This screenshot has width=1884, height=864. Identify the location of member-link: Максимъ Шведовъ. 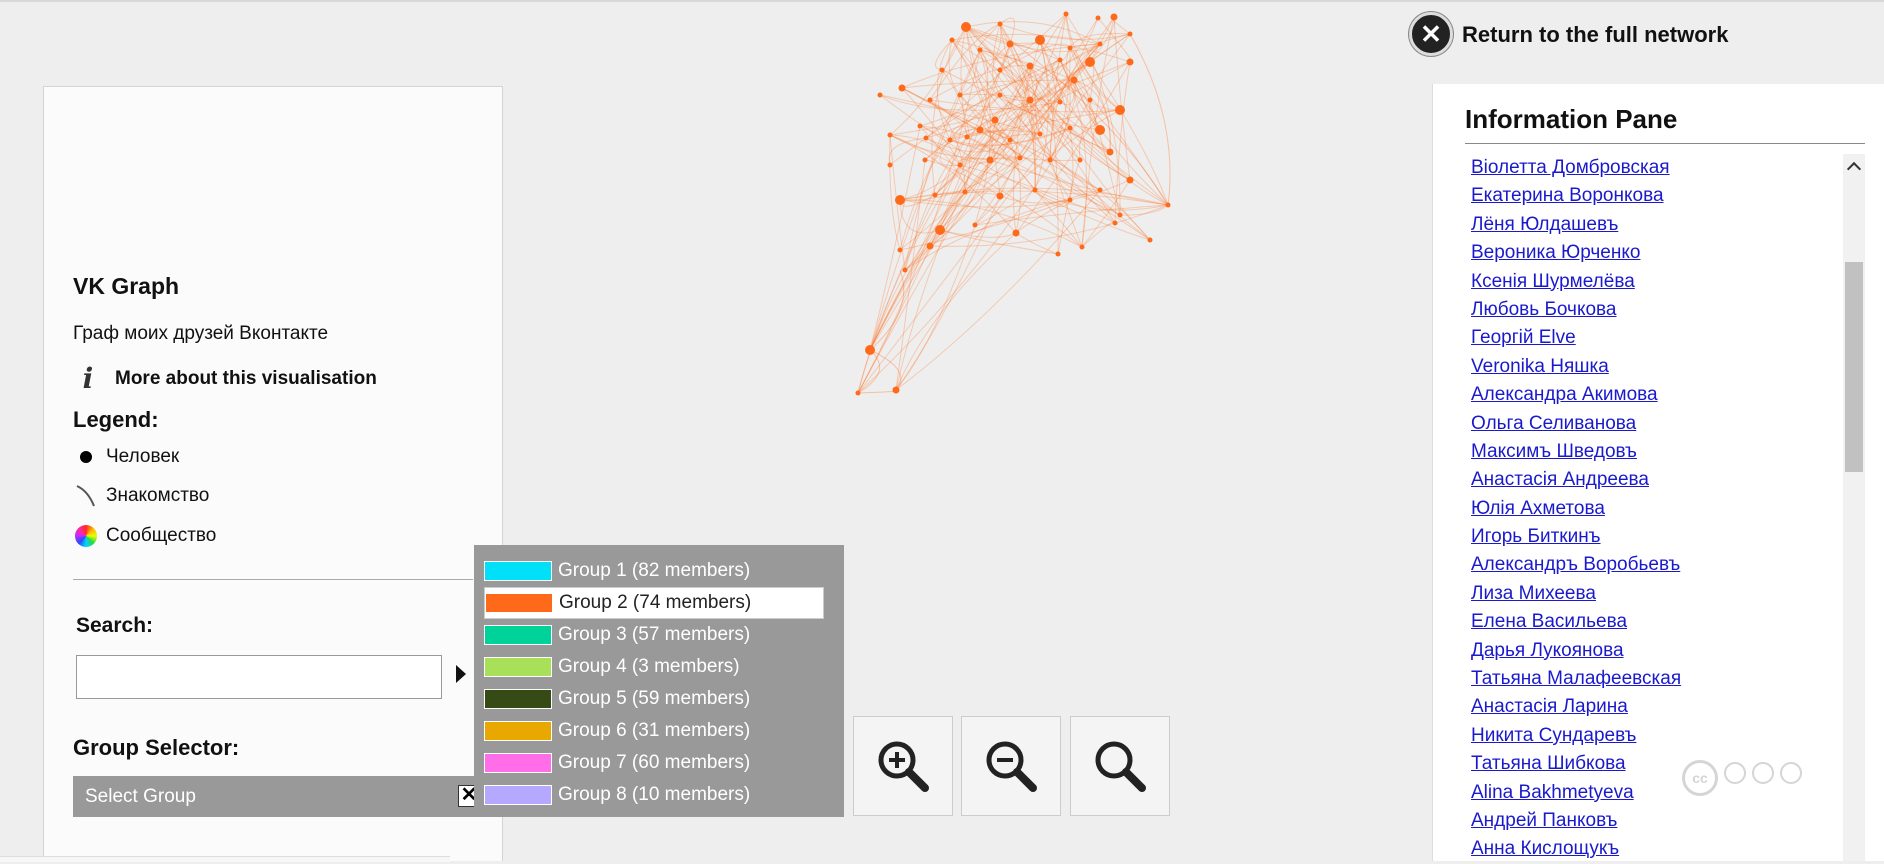
(1554, 451).